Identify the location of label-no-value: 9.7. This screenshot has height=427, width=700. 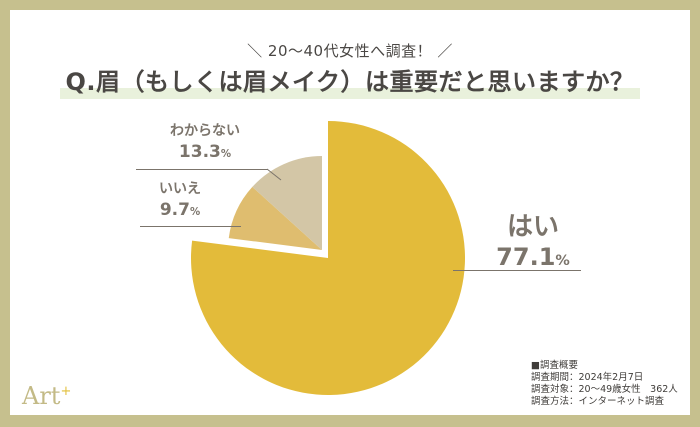
(174, 210).